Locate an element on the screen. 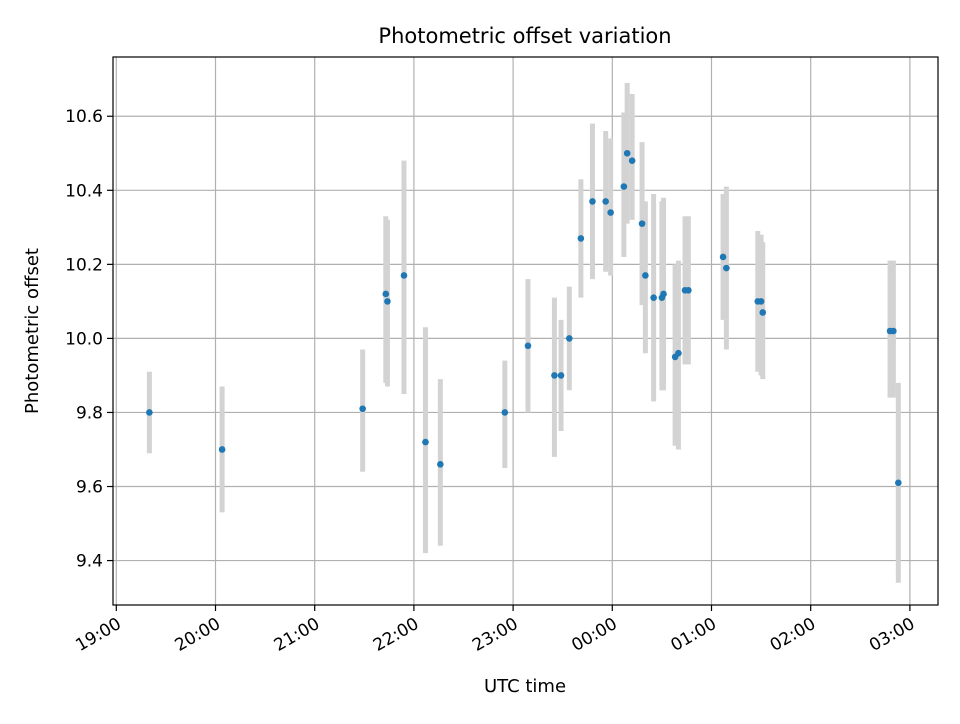 Image resolution: width=960 pixels, height=724 pixels. x-tick-label: 19:00 is located at coordinates (98, 635).